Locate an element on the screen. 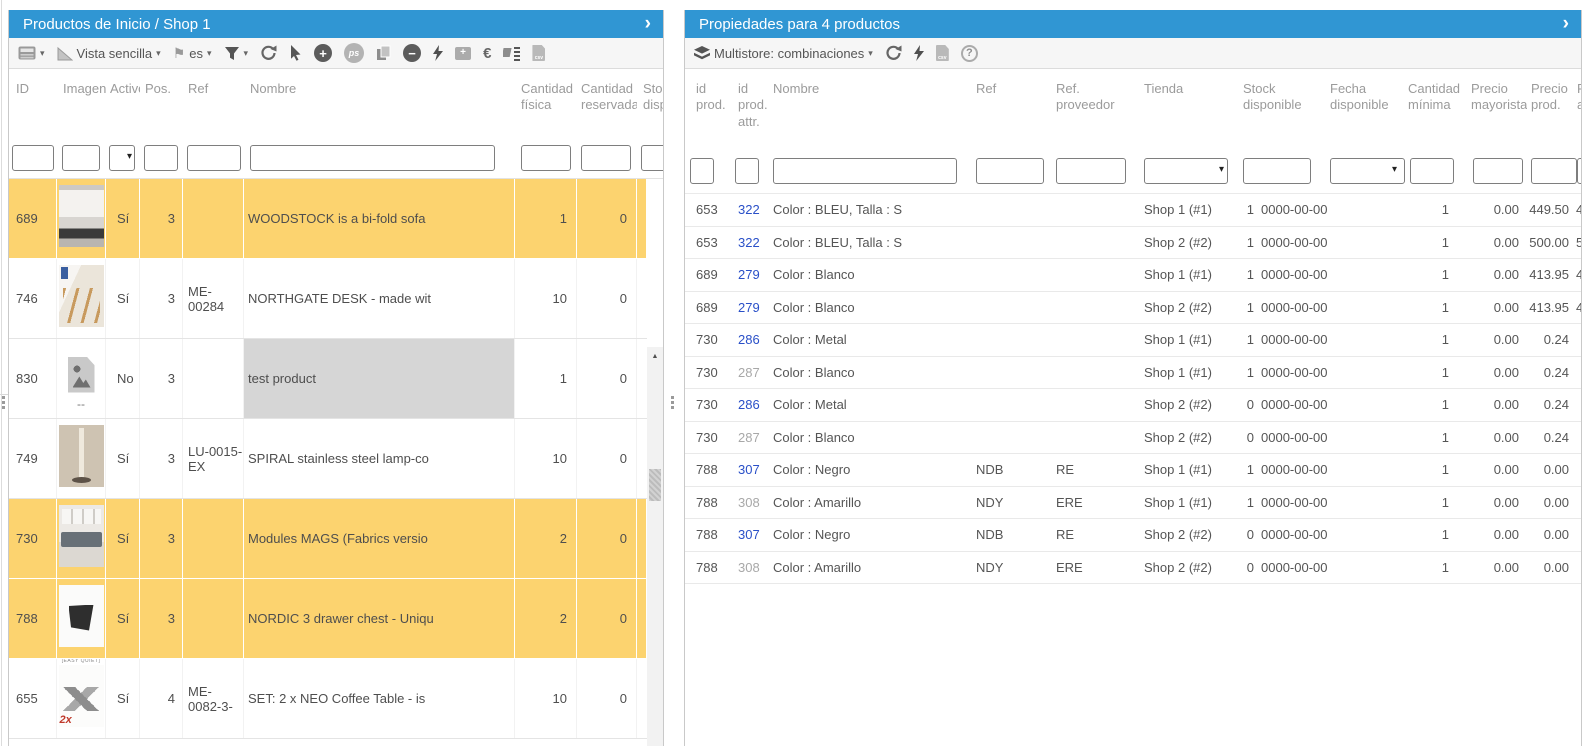 The image size is (1589, 746). filter-pos-input is located at coordinates (161, 158).